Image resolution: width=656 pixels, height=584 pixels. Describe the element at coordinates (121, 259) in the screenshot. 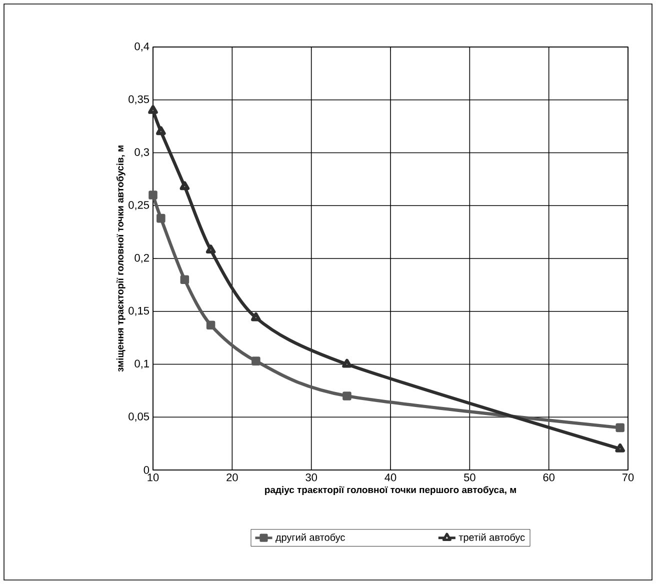

I see `y-axis-title: зміщення траєкторії головної точки автобусів, м` at that location.